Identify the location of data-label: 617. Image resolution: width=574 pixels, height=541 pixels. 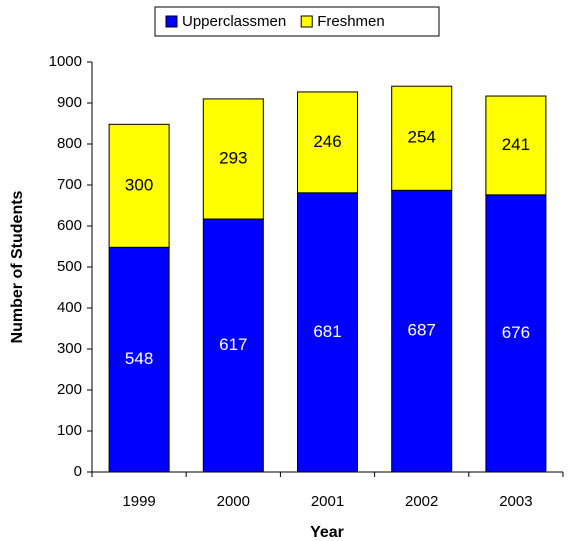
(233, 344).